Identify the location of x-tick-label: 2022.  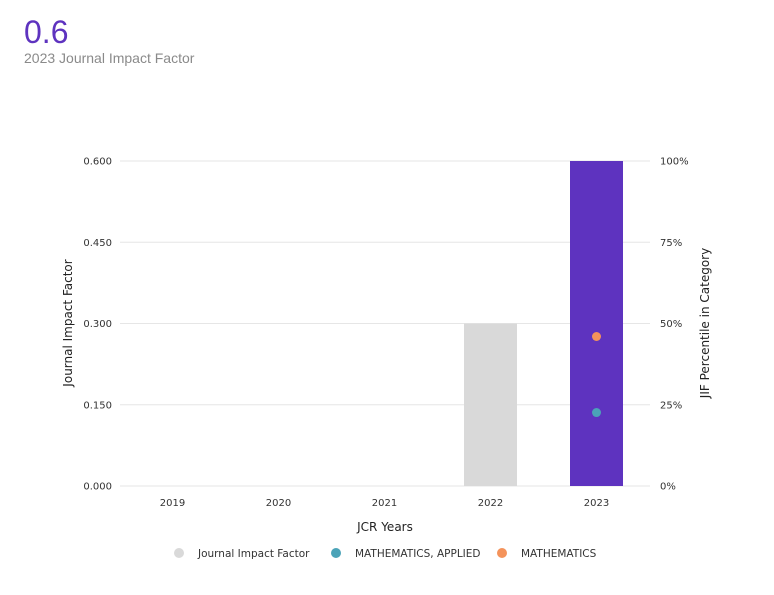
(490, 503).